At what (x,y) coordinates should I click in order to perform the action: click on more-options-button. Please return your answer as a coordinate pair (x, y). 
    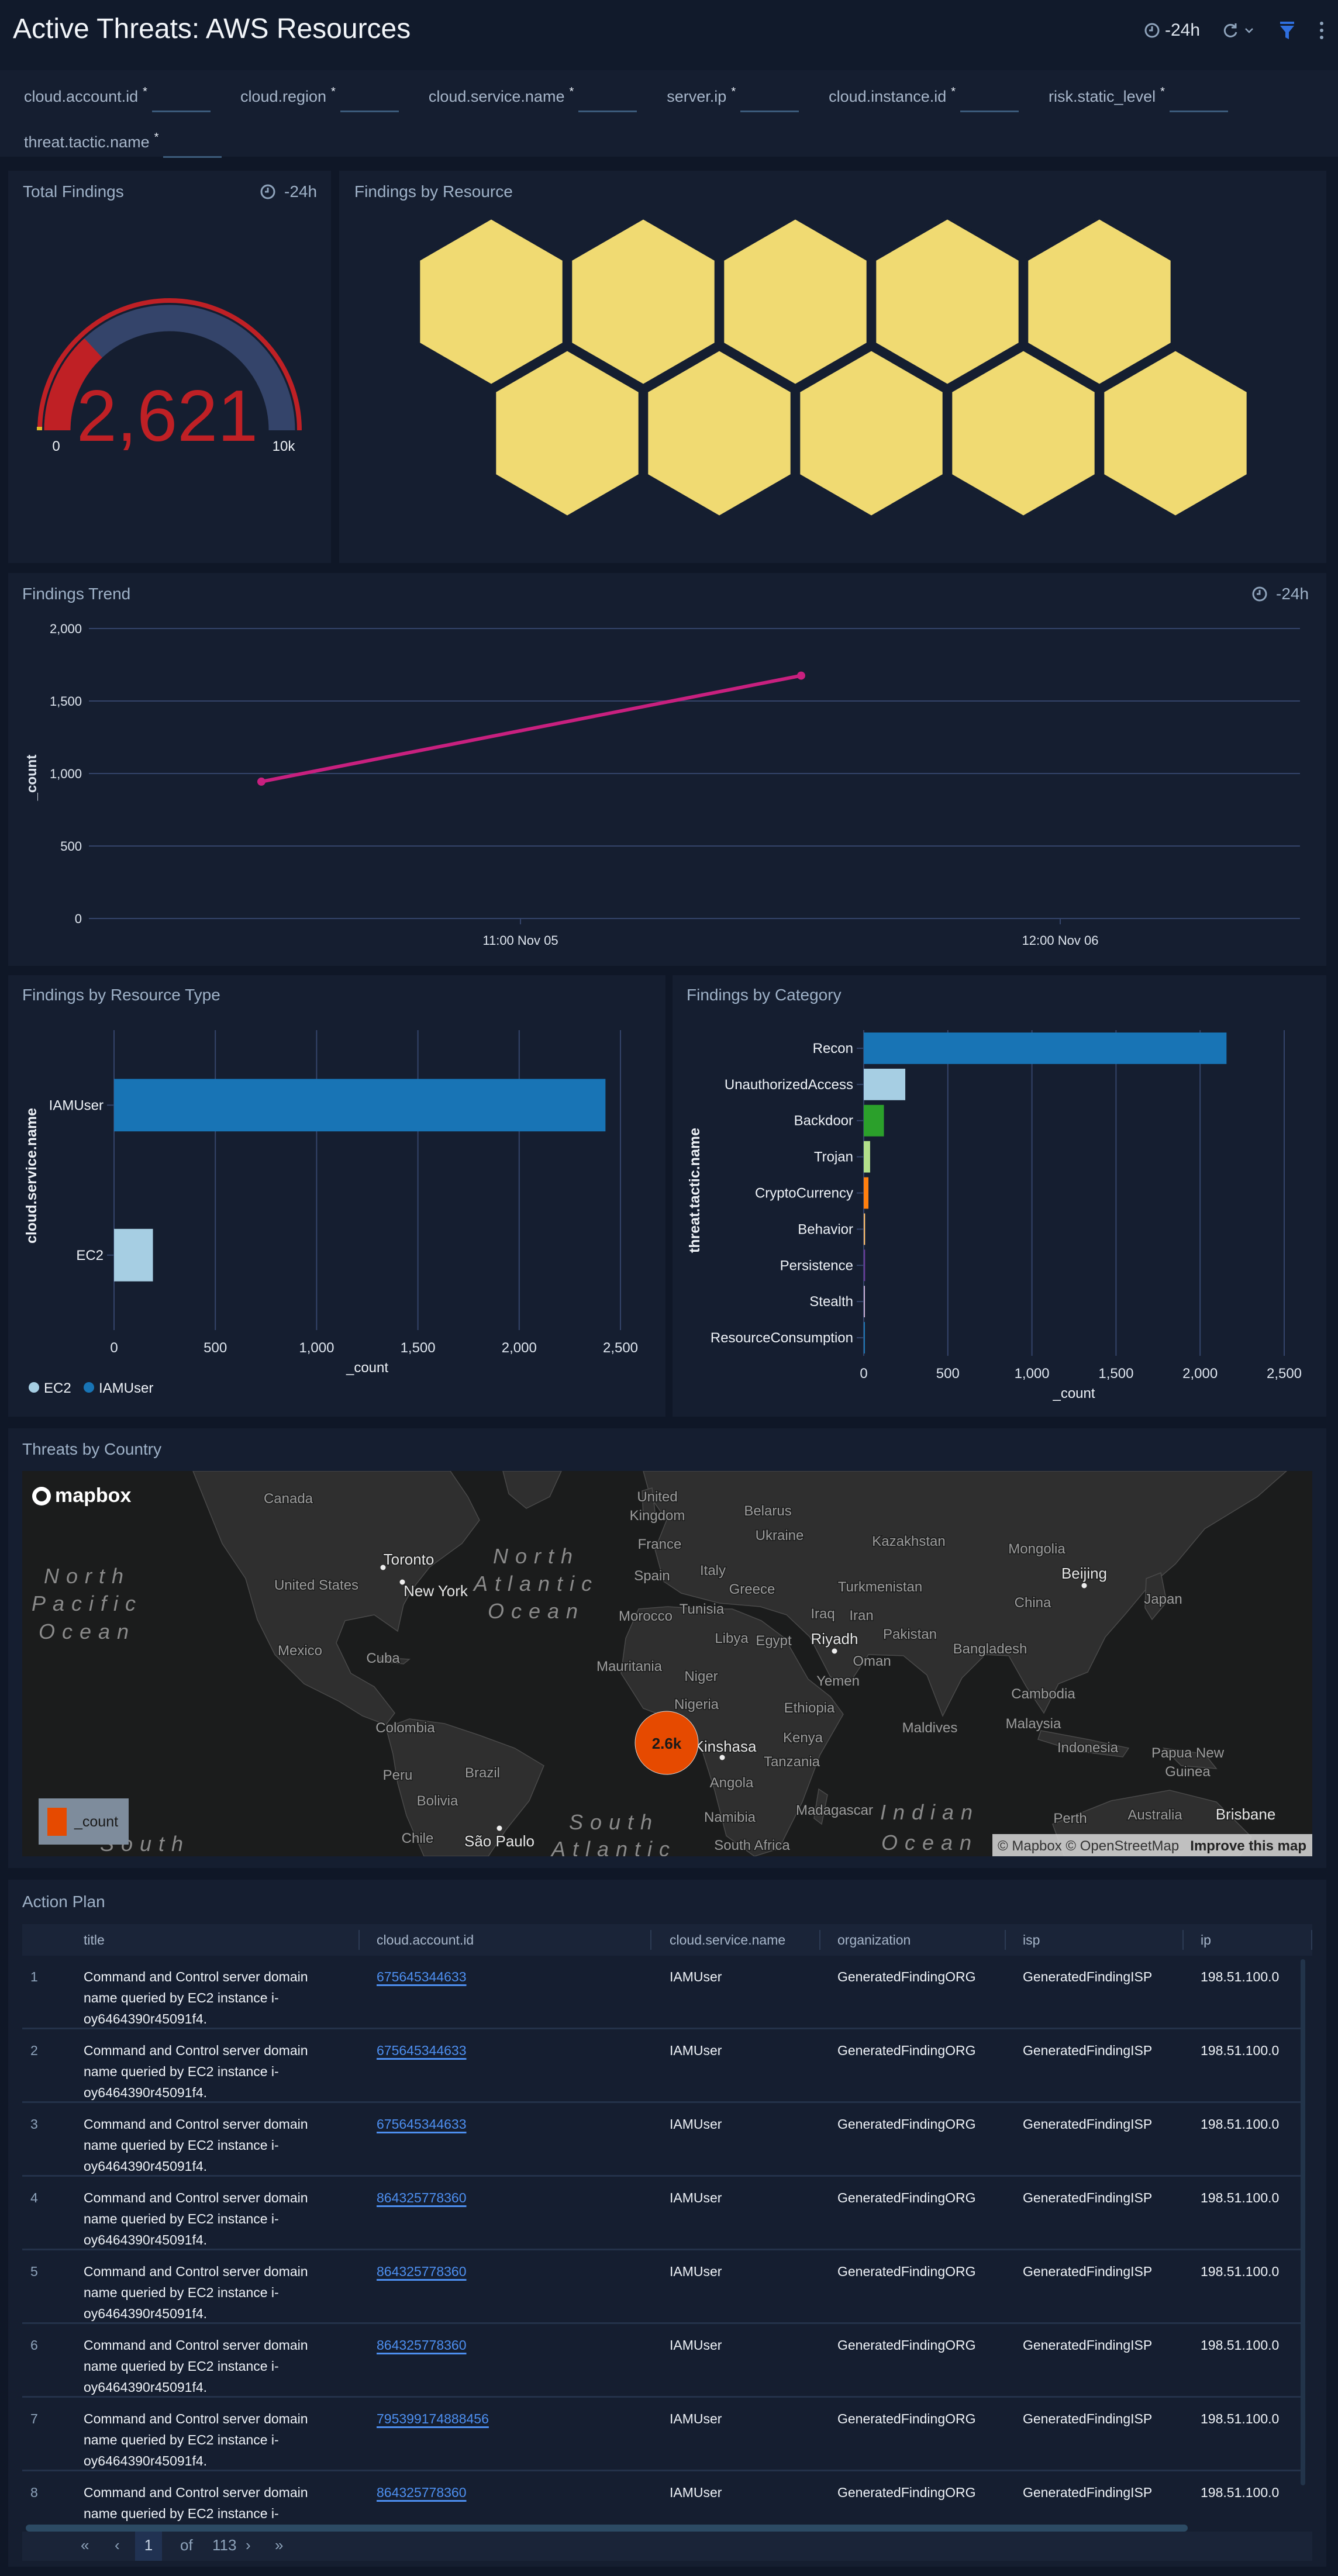
    Looking at the image, I should click on (1321, 30).